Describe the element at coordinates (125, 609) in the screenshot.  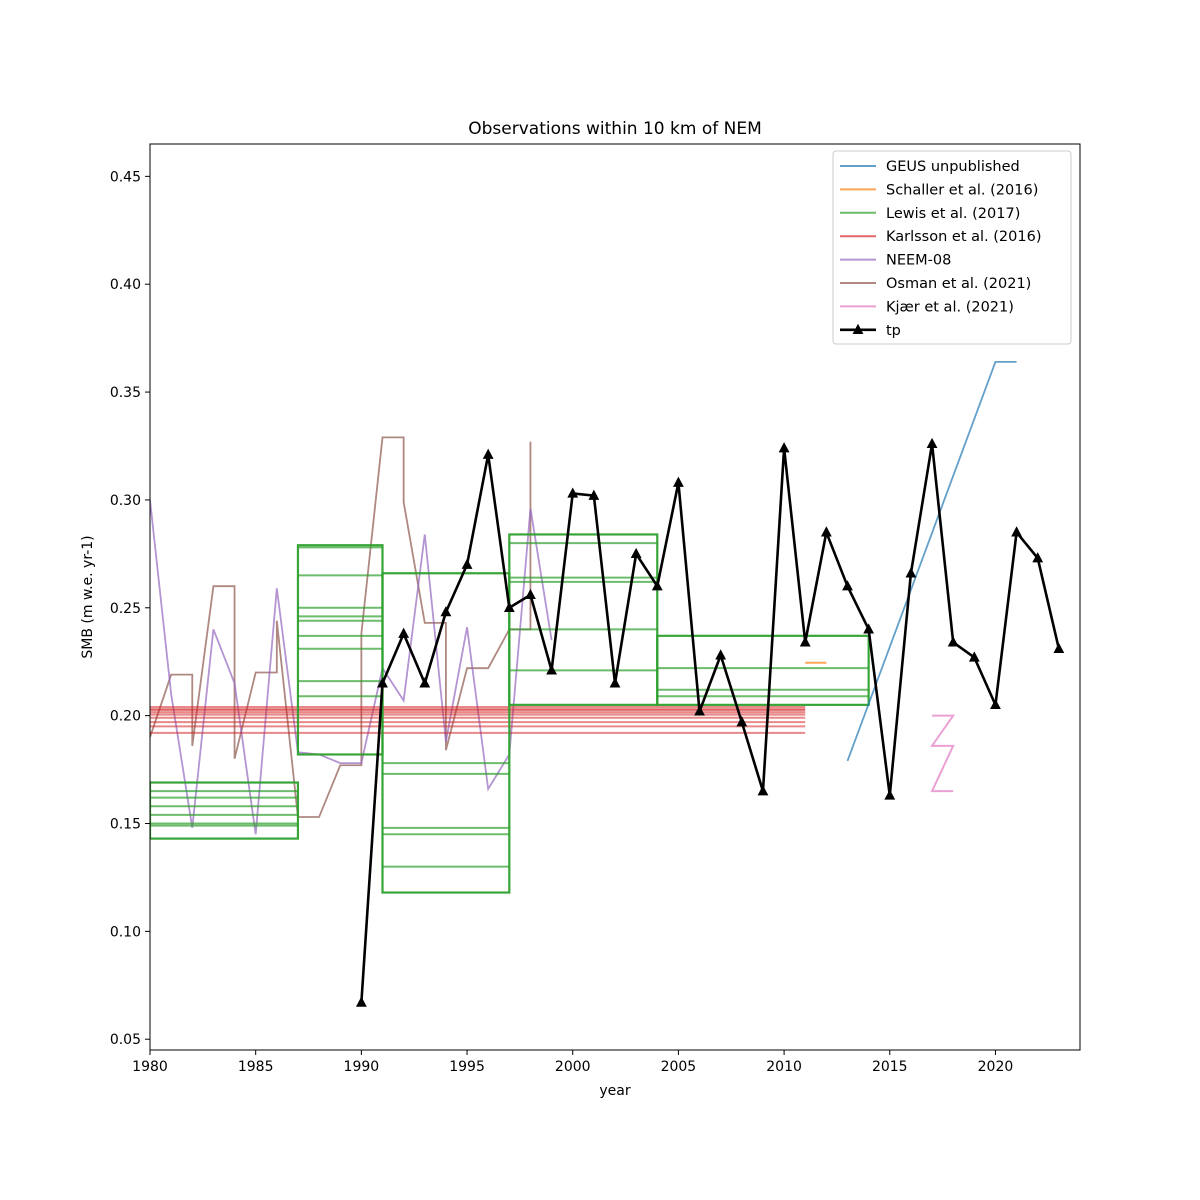
I see `y-tick-label: 0.25` at that location.